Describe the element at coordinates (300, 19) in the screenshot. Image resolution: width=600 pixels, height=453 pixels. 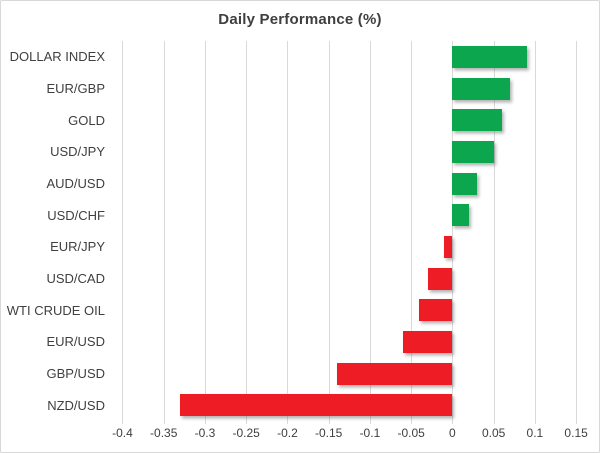
I see `chart-title: Daily Performance (%)` at that location.